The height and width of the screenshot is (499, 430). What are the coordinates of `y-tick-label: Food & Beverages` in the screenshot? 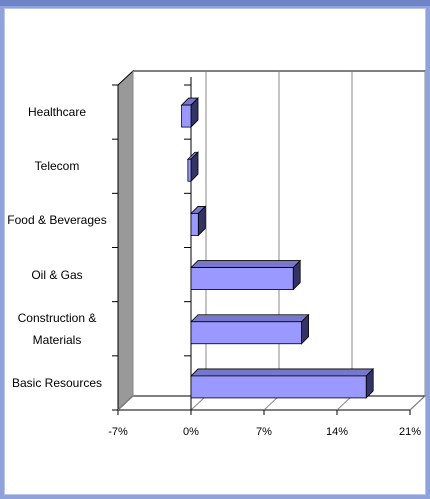 It's located at (57, 220).